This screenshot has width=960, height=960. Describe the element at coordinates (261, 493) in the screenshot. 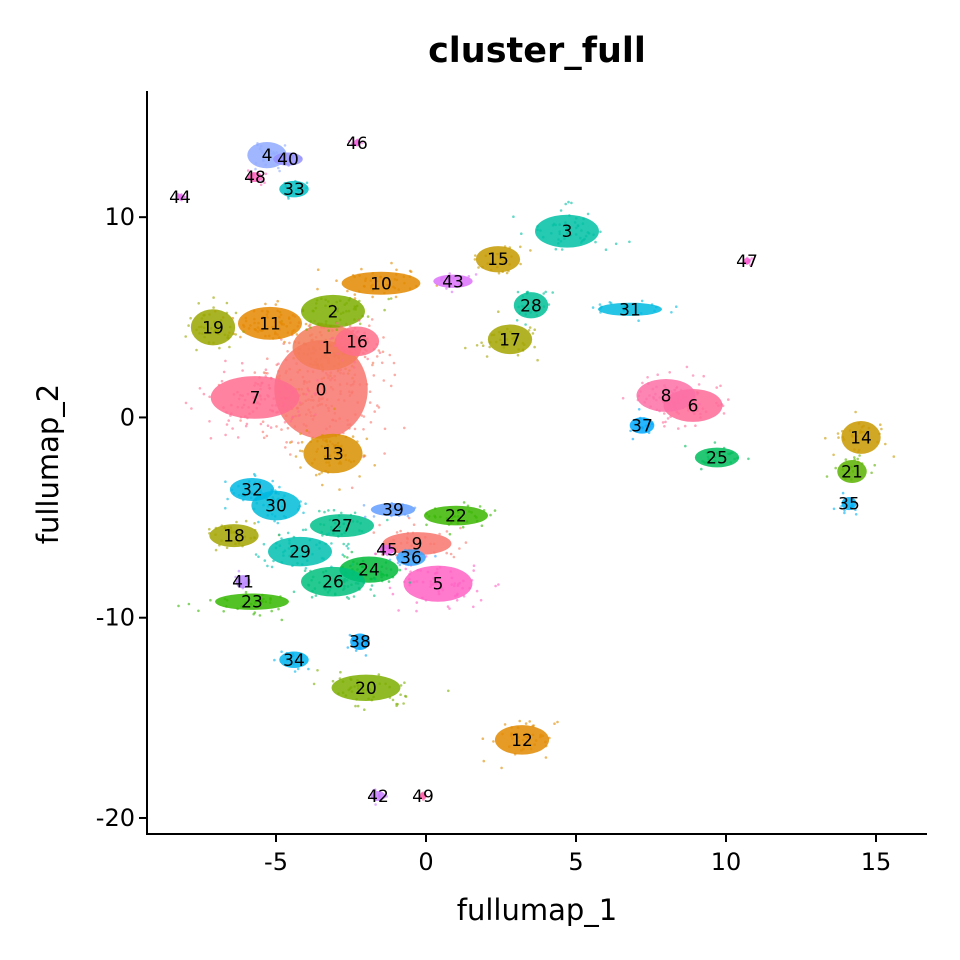

I see `cluster-32-point` at that location.